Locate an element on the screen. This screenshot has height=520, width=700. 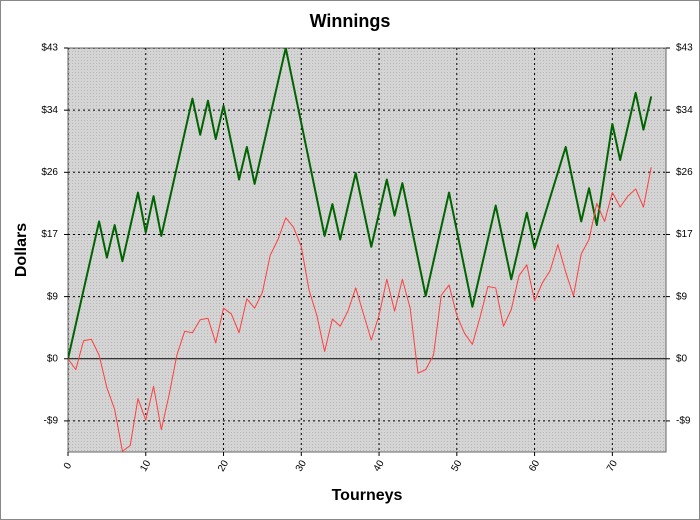
x-axis-title: Tourneys is located at coordinates (367, 495).